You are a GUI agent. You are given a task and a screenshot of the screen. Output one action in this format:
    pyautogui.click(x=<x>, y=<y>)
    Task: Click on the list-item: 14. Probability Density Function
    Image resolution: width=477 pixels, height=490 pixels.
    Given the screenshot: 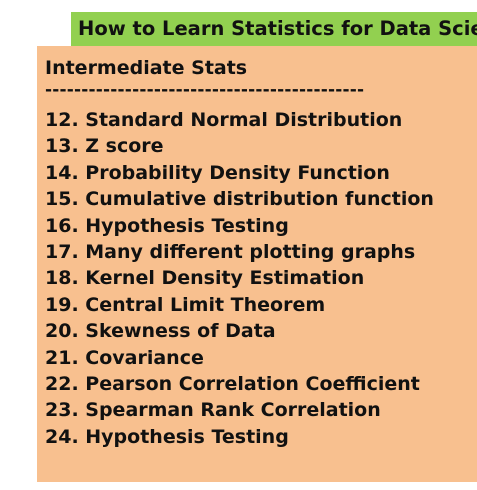 What is the action you would take?
    pyautogui.click(x=217, y=172)
    